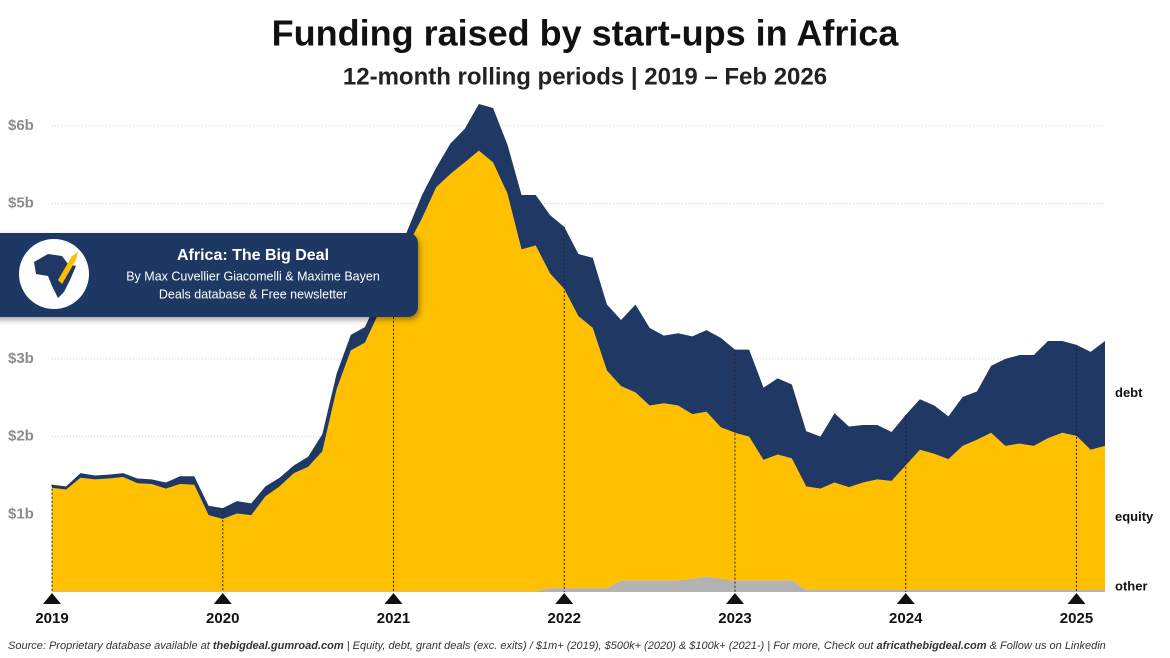 The image size is (1170, 658). Describe the element at coordinates (734, 618) in the screenshot. I see `x-tick-label: 2023` at that location.